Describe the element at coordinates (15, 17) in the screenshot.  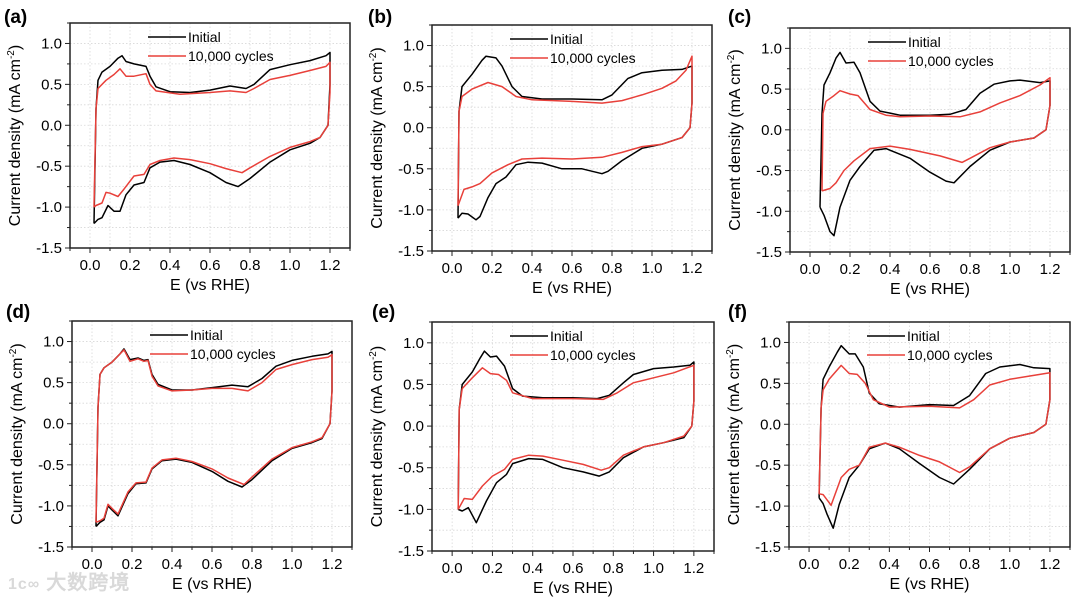
I see `panel-label: (a)` at that location.